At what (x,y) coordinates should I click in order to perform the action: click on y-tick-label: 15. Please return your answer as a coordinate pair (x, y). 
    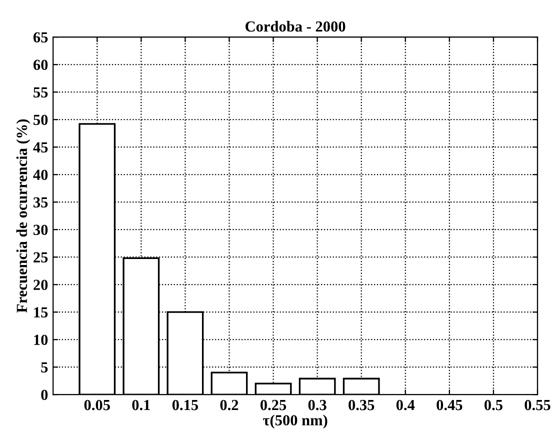
    Looking at the image, I should click on (41, 312).